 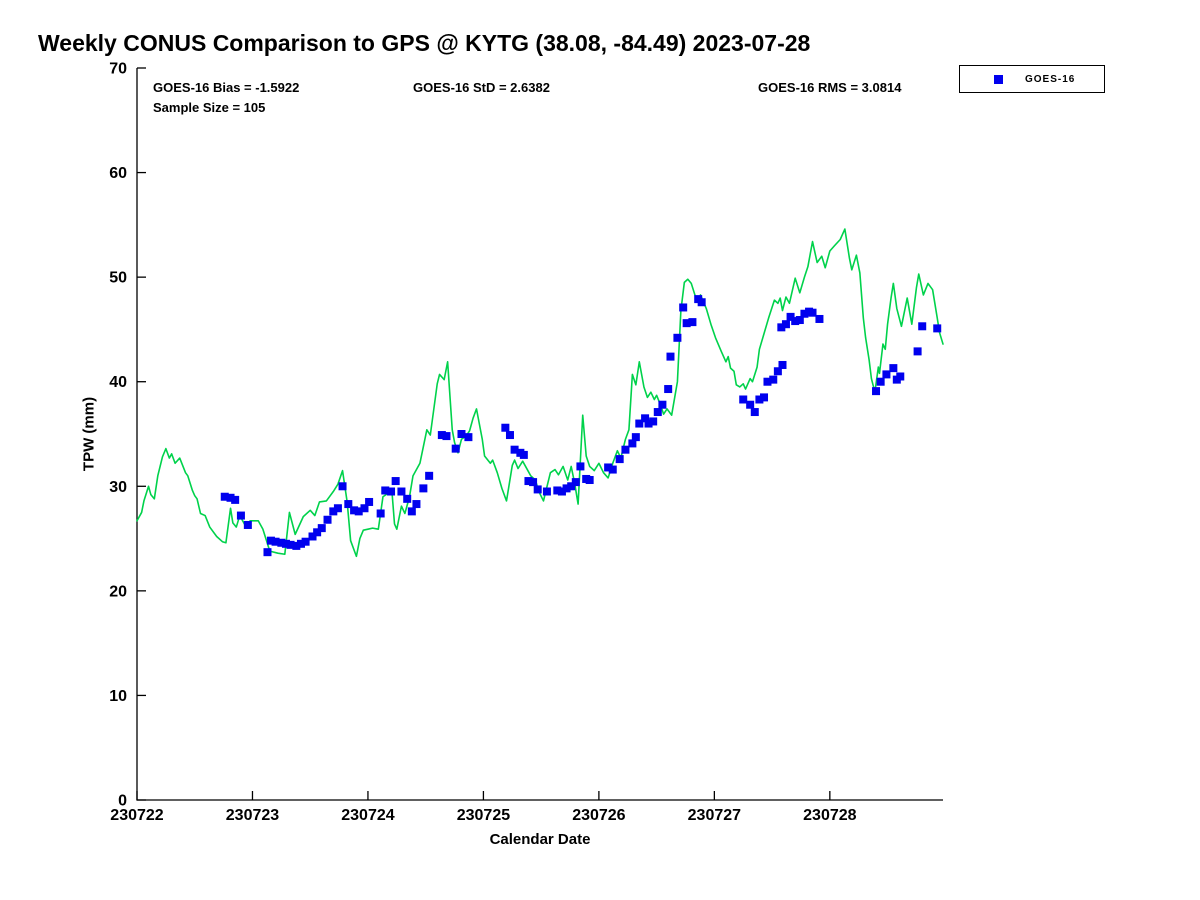 What do you see at coordinates (122, 801) in the screenshot?
I see `y-tick-label: 0` at bounding box center [122, 801].